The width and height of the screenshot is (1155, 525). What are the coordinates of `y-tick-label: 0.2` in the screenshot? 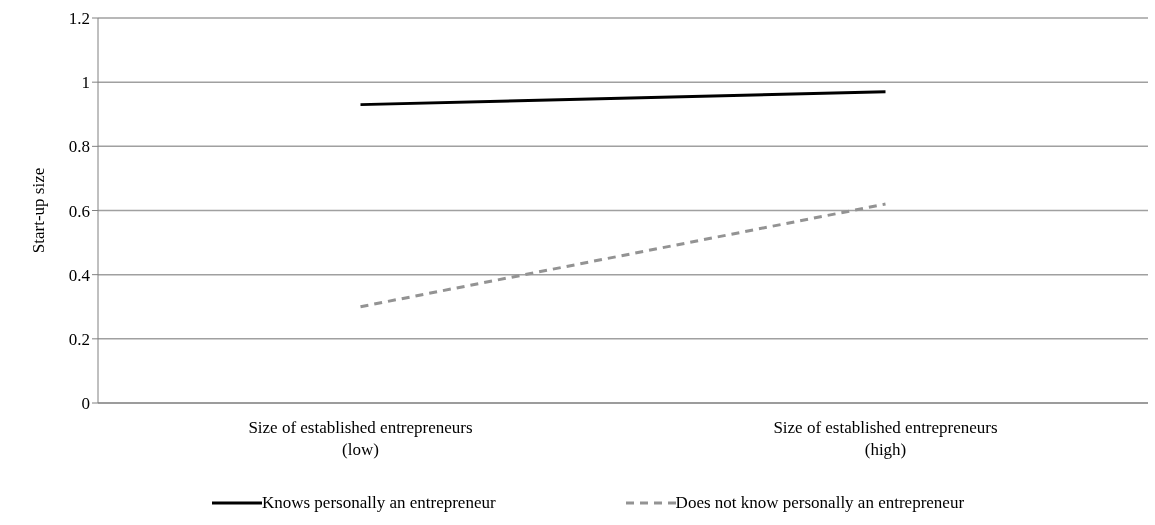 It's located at (79, 339).